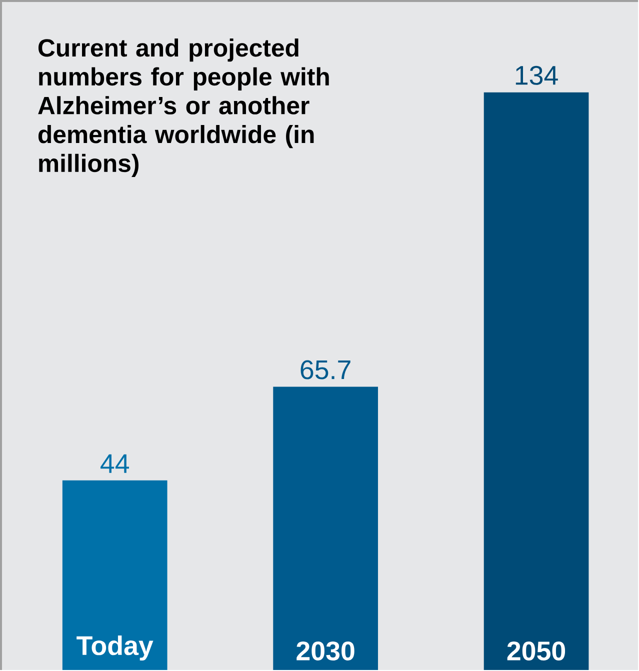  Describe the element at coordinates (537, 75) in the screenshot. I see `data-label: 134` at that location.